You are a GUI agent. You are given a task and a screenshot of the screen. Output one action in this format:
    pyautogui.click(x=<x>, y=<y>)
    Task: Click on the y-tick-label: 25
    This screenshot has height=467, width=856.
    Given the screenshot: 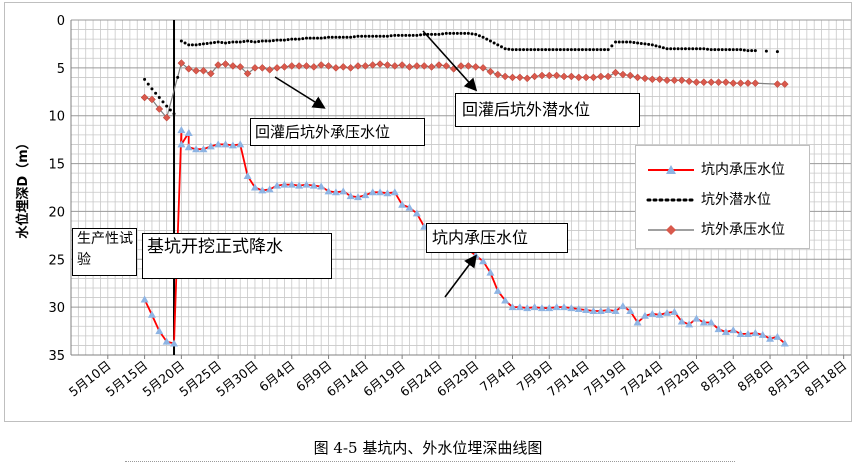 What is the action you would take?
    pyautogui.click(x=56, y=260)
    